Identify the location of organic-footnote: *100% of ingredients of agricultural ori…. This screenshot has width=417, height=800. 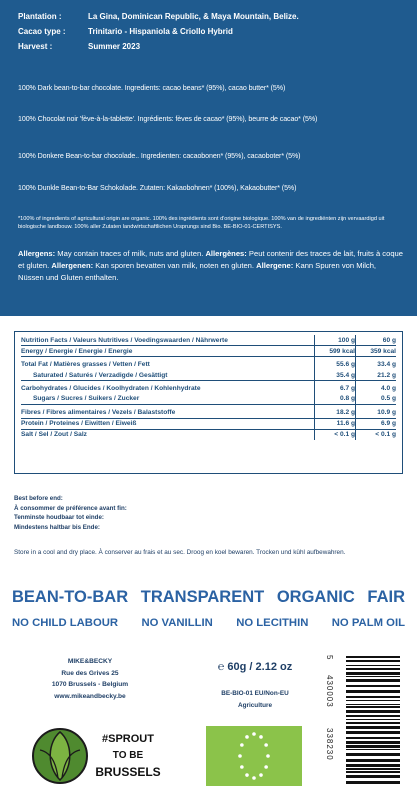
(201, 223).